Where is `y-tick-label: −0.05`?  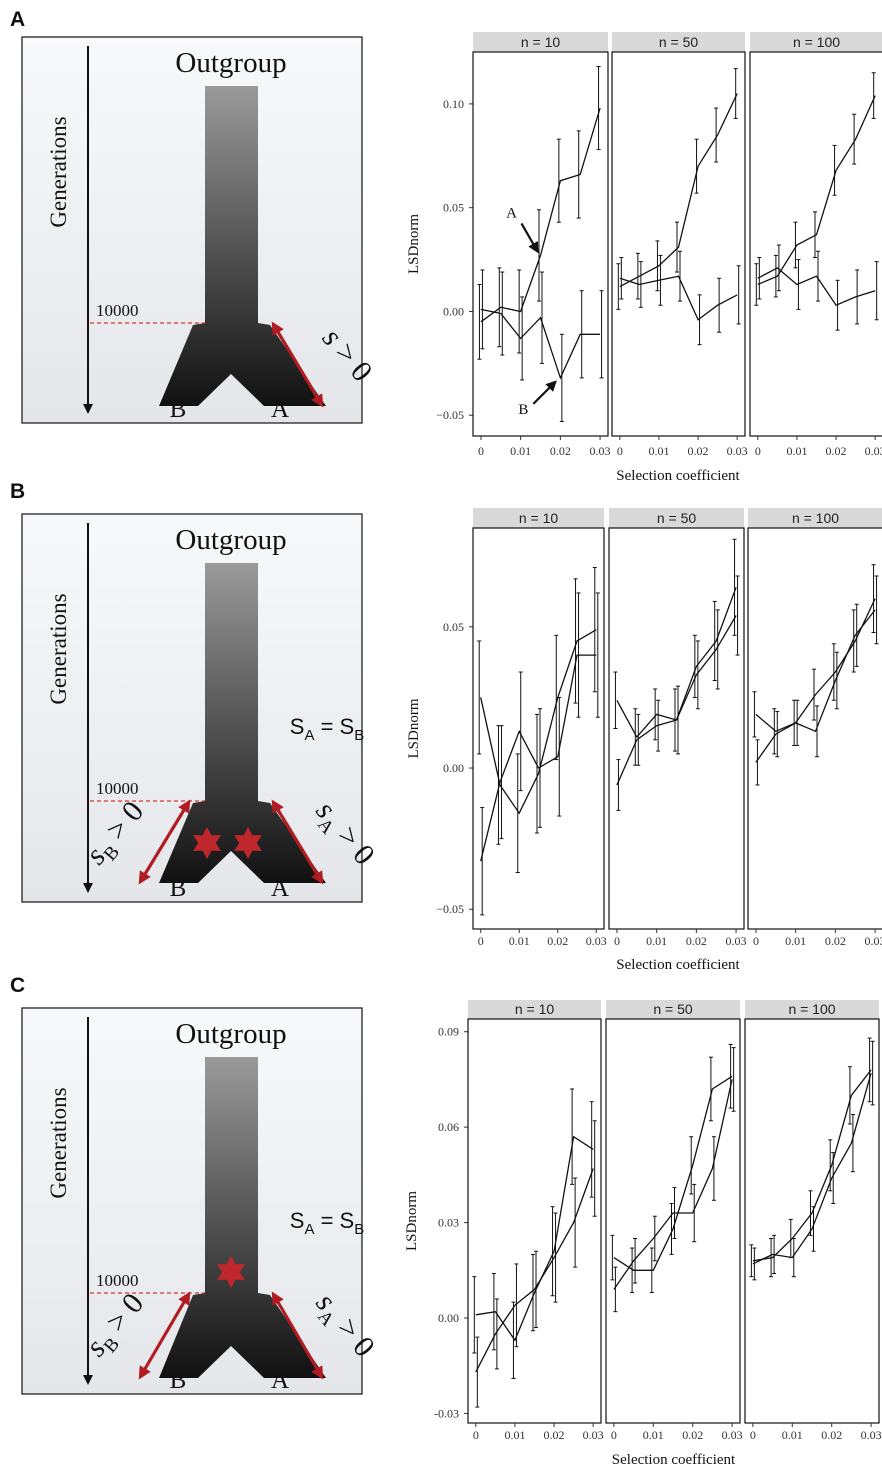 y-tick-label: −0.05 is located at coordinates (450, 415).